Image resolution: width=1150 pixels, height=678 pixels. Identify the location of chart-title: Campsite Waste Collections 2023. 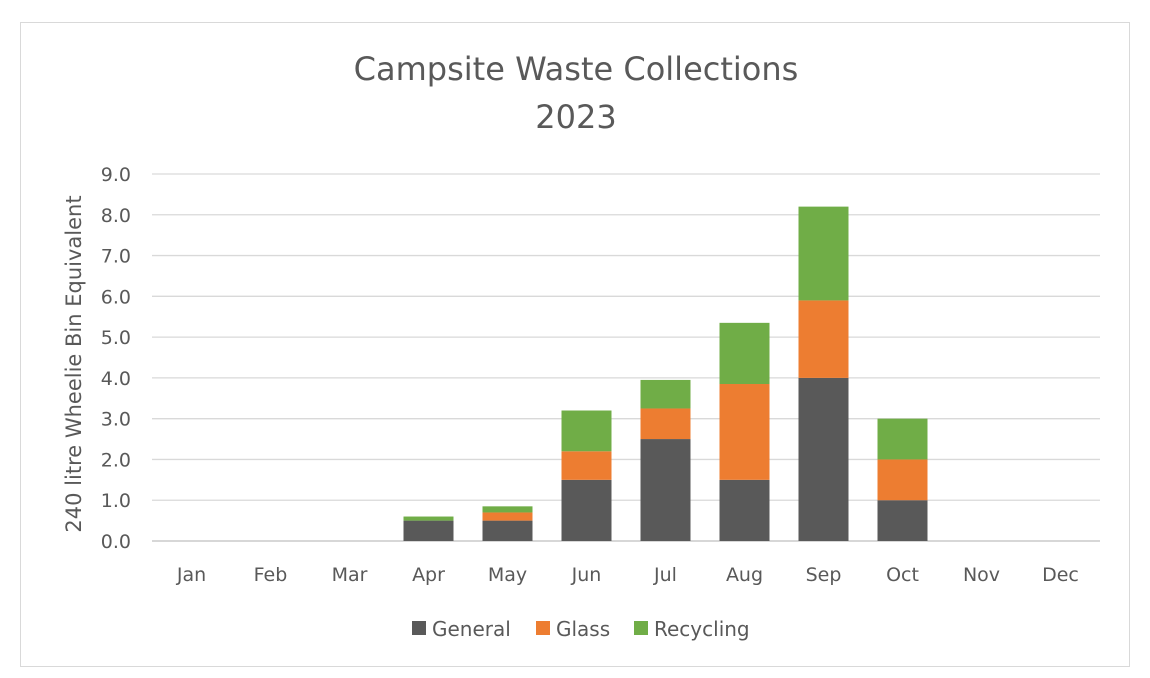
(576, 93).